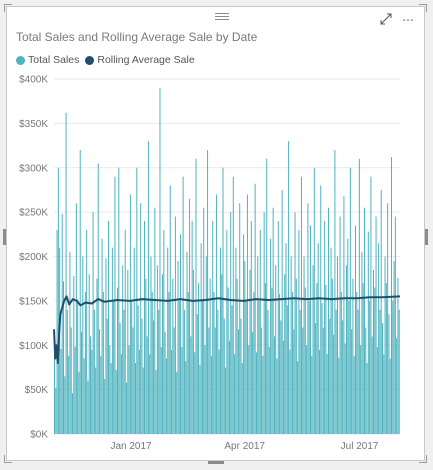  What do you see at coordinates (20, 60) in the screenshot?
I see `legend-marker-total-sales` at bounding box center [20, 60].